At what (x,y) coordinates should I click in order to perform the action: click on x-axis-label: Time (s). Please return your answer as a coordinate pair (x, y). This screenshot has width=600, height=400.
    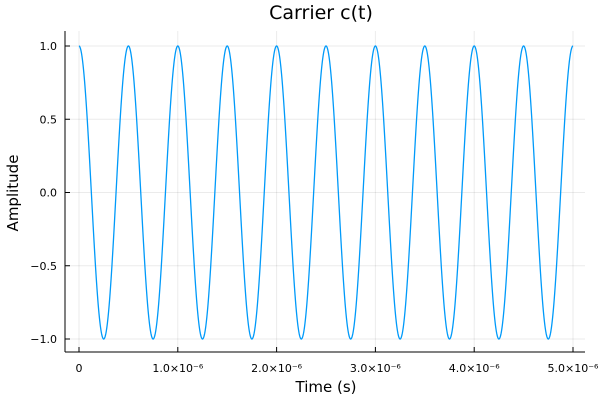
    Looking at the image, I should click on (326, 387).